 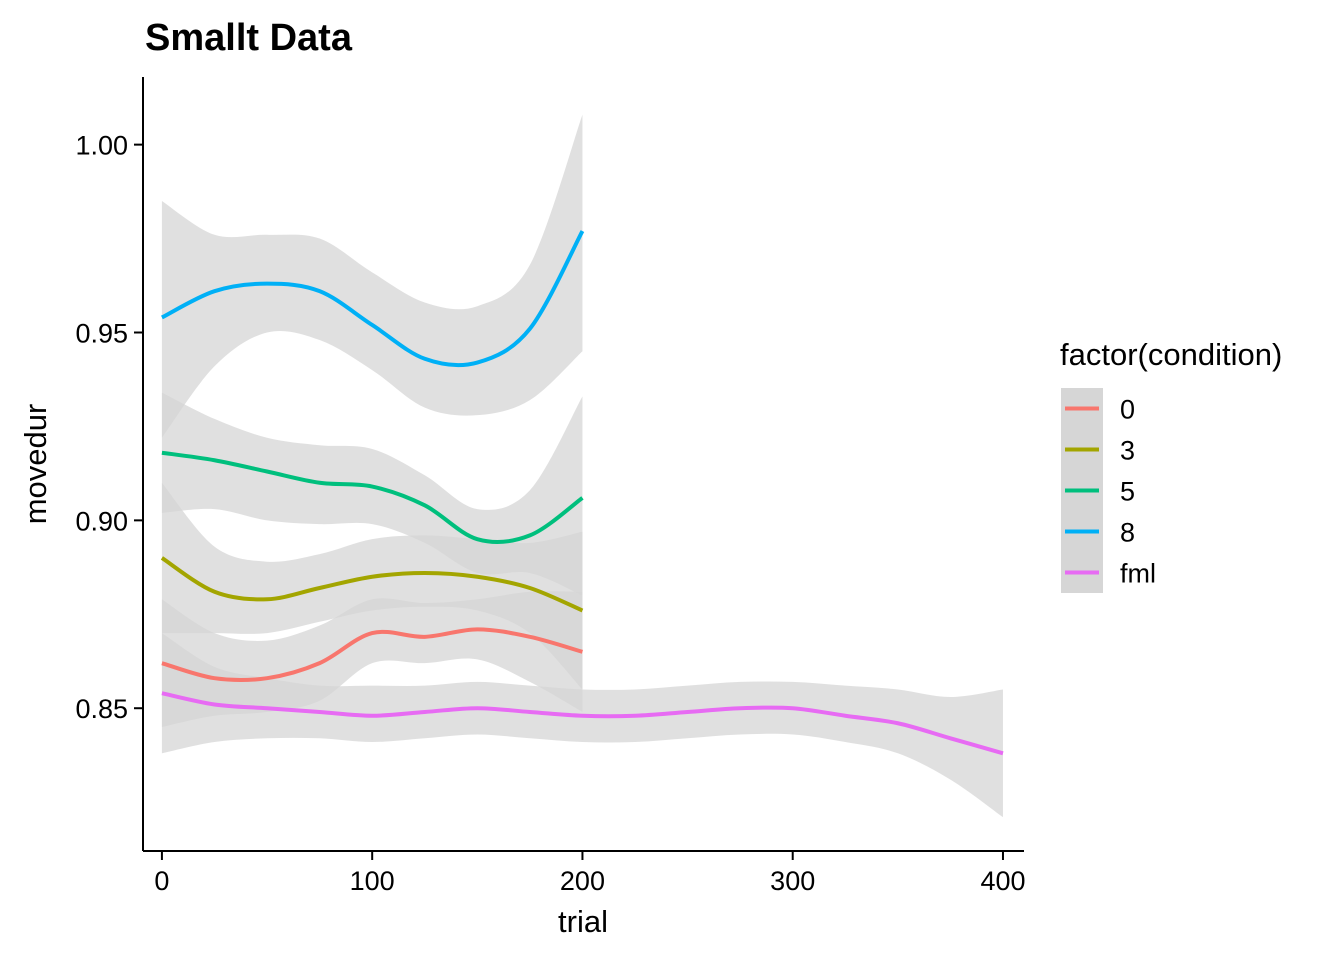 I want to click on x-tick-label: 300, so click(x=792, y=881).